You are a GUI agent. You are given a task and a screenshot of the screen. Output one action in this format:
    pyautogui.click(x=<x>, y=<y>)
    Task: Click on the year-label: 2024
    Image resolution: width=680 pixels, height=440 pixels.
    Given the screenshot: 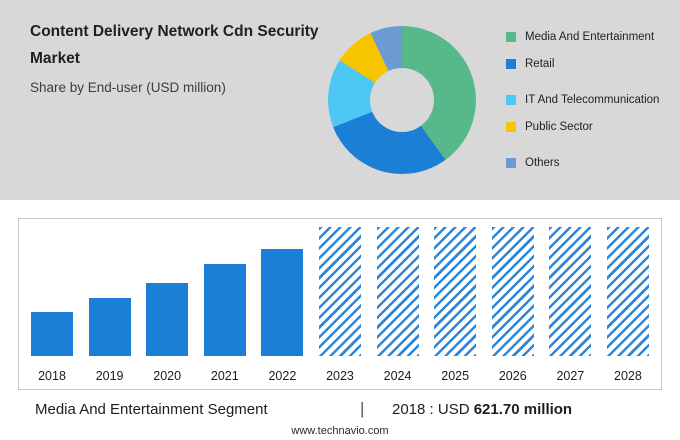 What is the action you would take?
    pyautogui.click(x=397, y=376)
    